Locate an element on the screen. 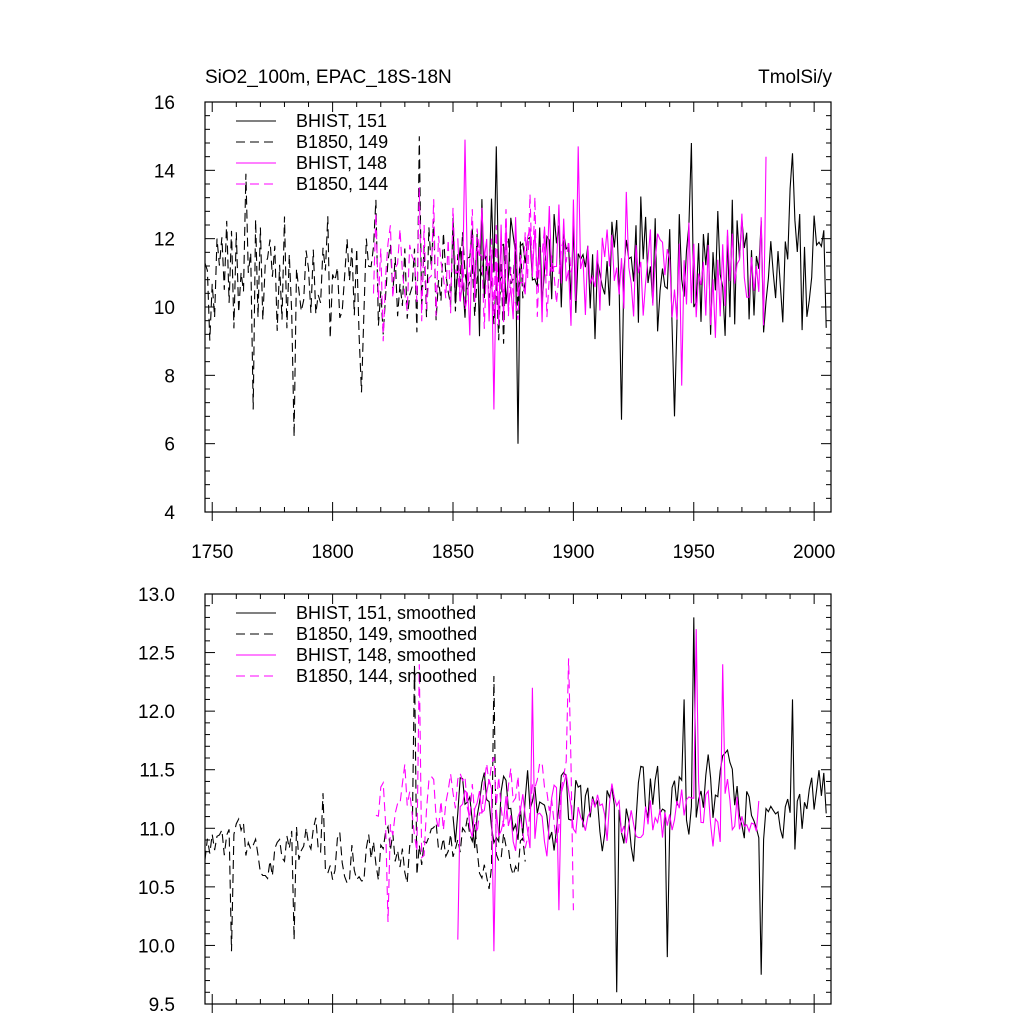  y-tick-label: 4 is located at coordinates (169, 513).